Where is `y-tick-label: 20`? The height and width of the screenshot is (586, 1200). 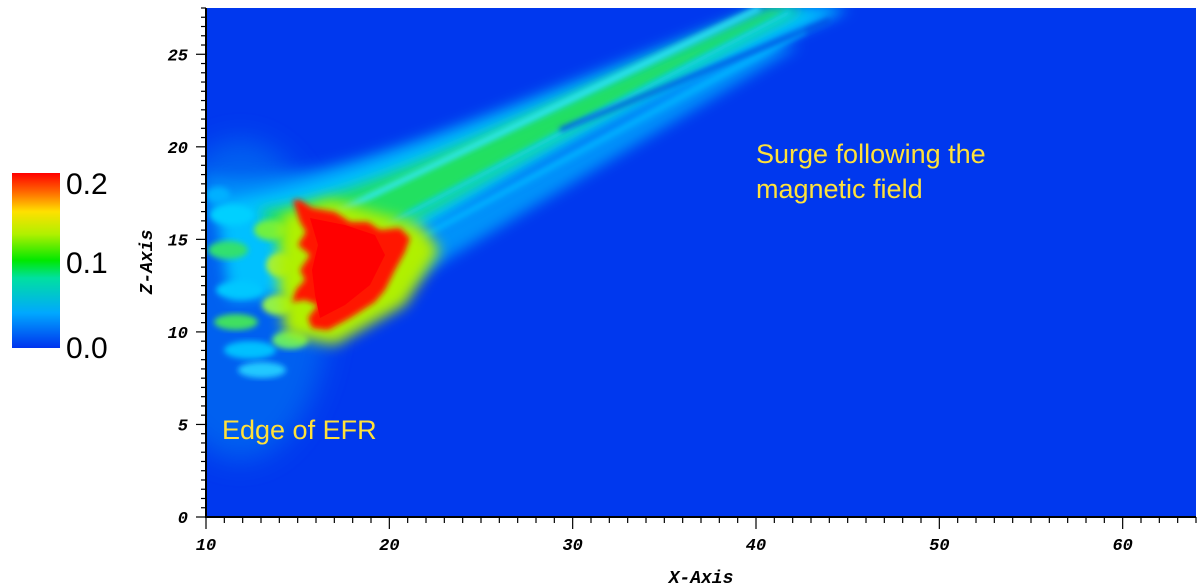 y-tick-label: 20 is located at coordinates (178, 149).